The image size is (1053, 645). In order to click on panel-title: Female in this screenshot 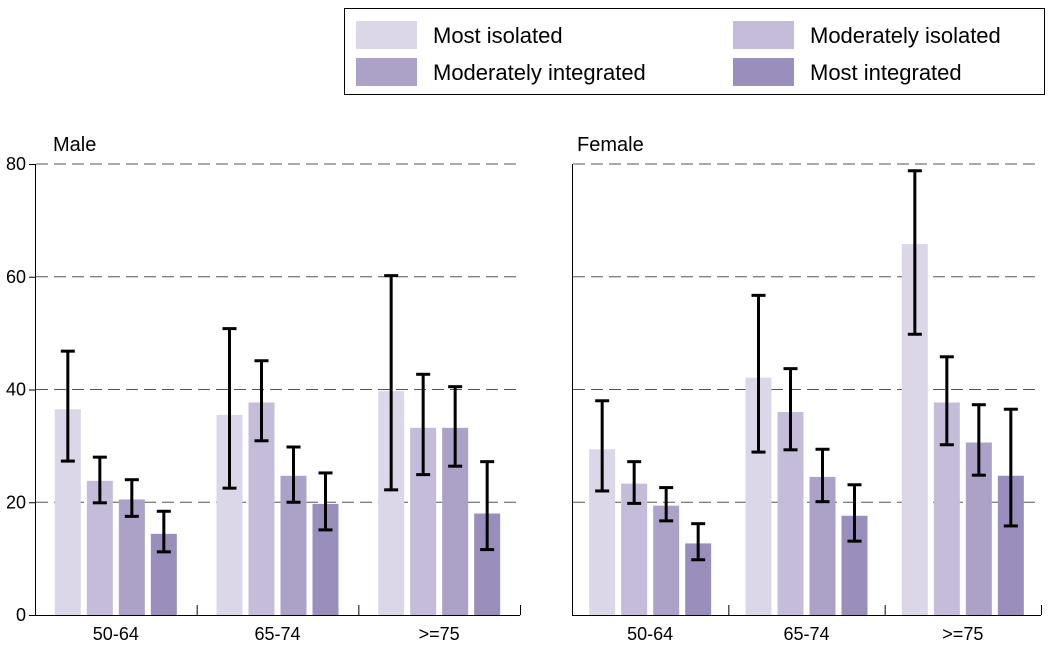, I will do `click(610, 145)`.